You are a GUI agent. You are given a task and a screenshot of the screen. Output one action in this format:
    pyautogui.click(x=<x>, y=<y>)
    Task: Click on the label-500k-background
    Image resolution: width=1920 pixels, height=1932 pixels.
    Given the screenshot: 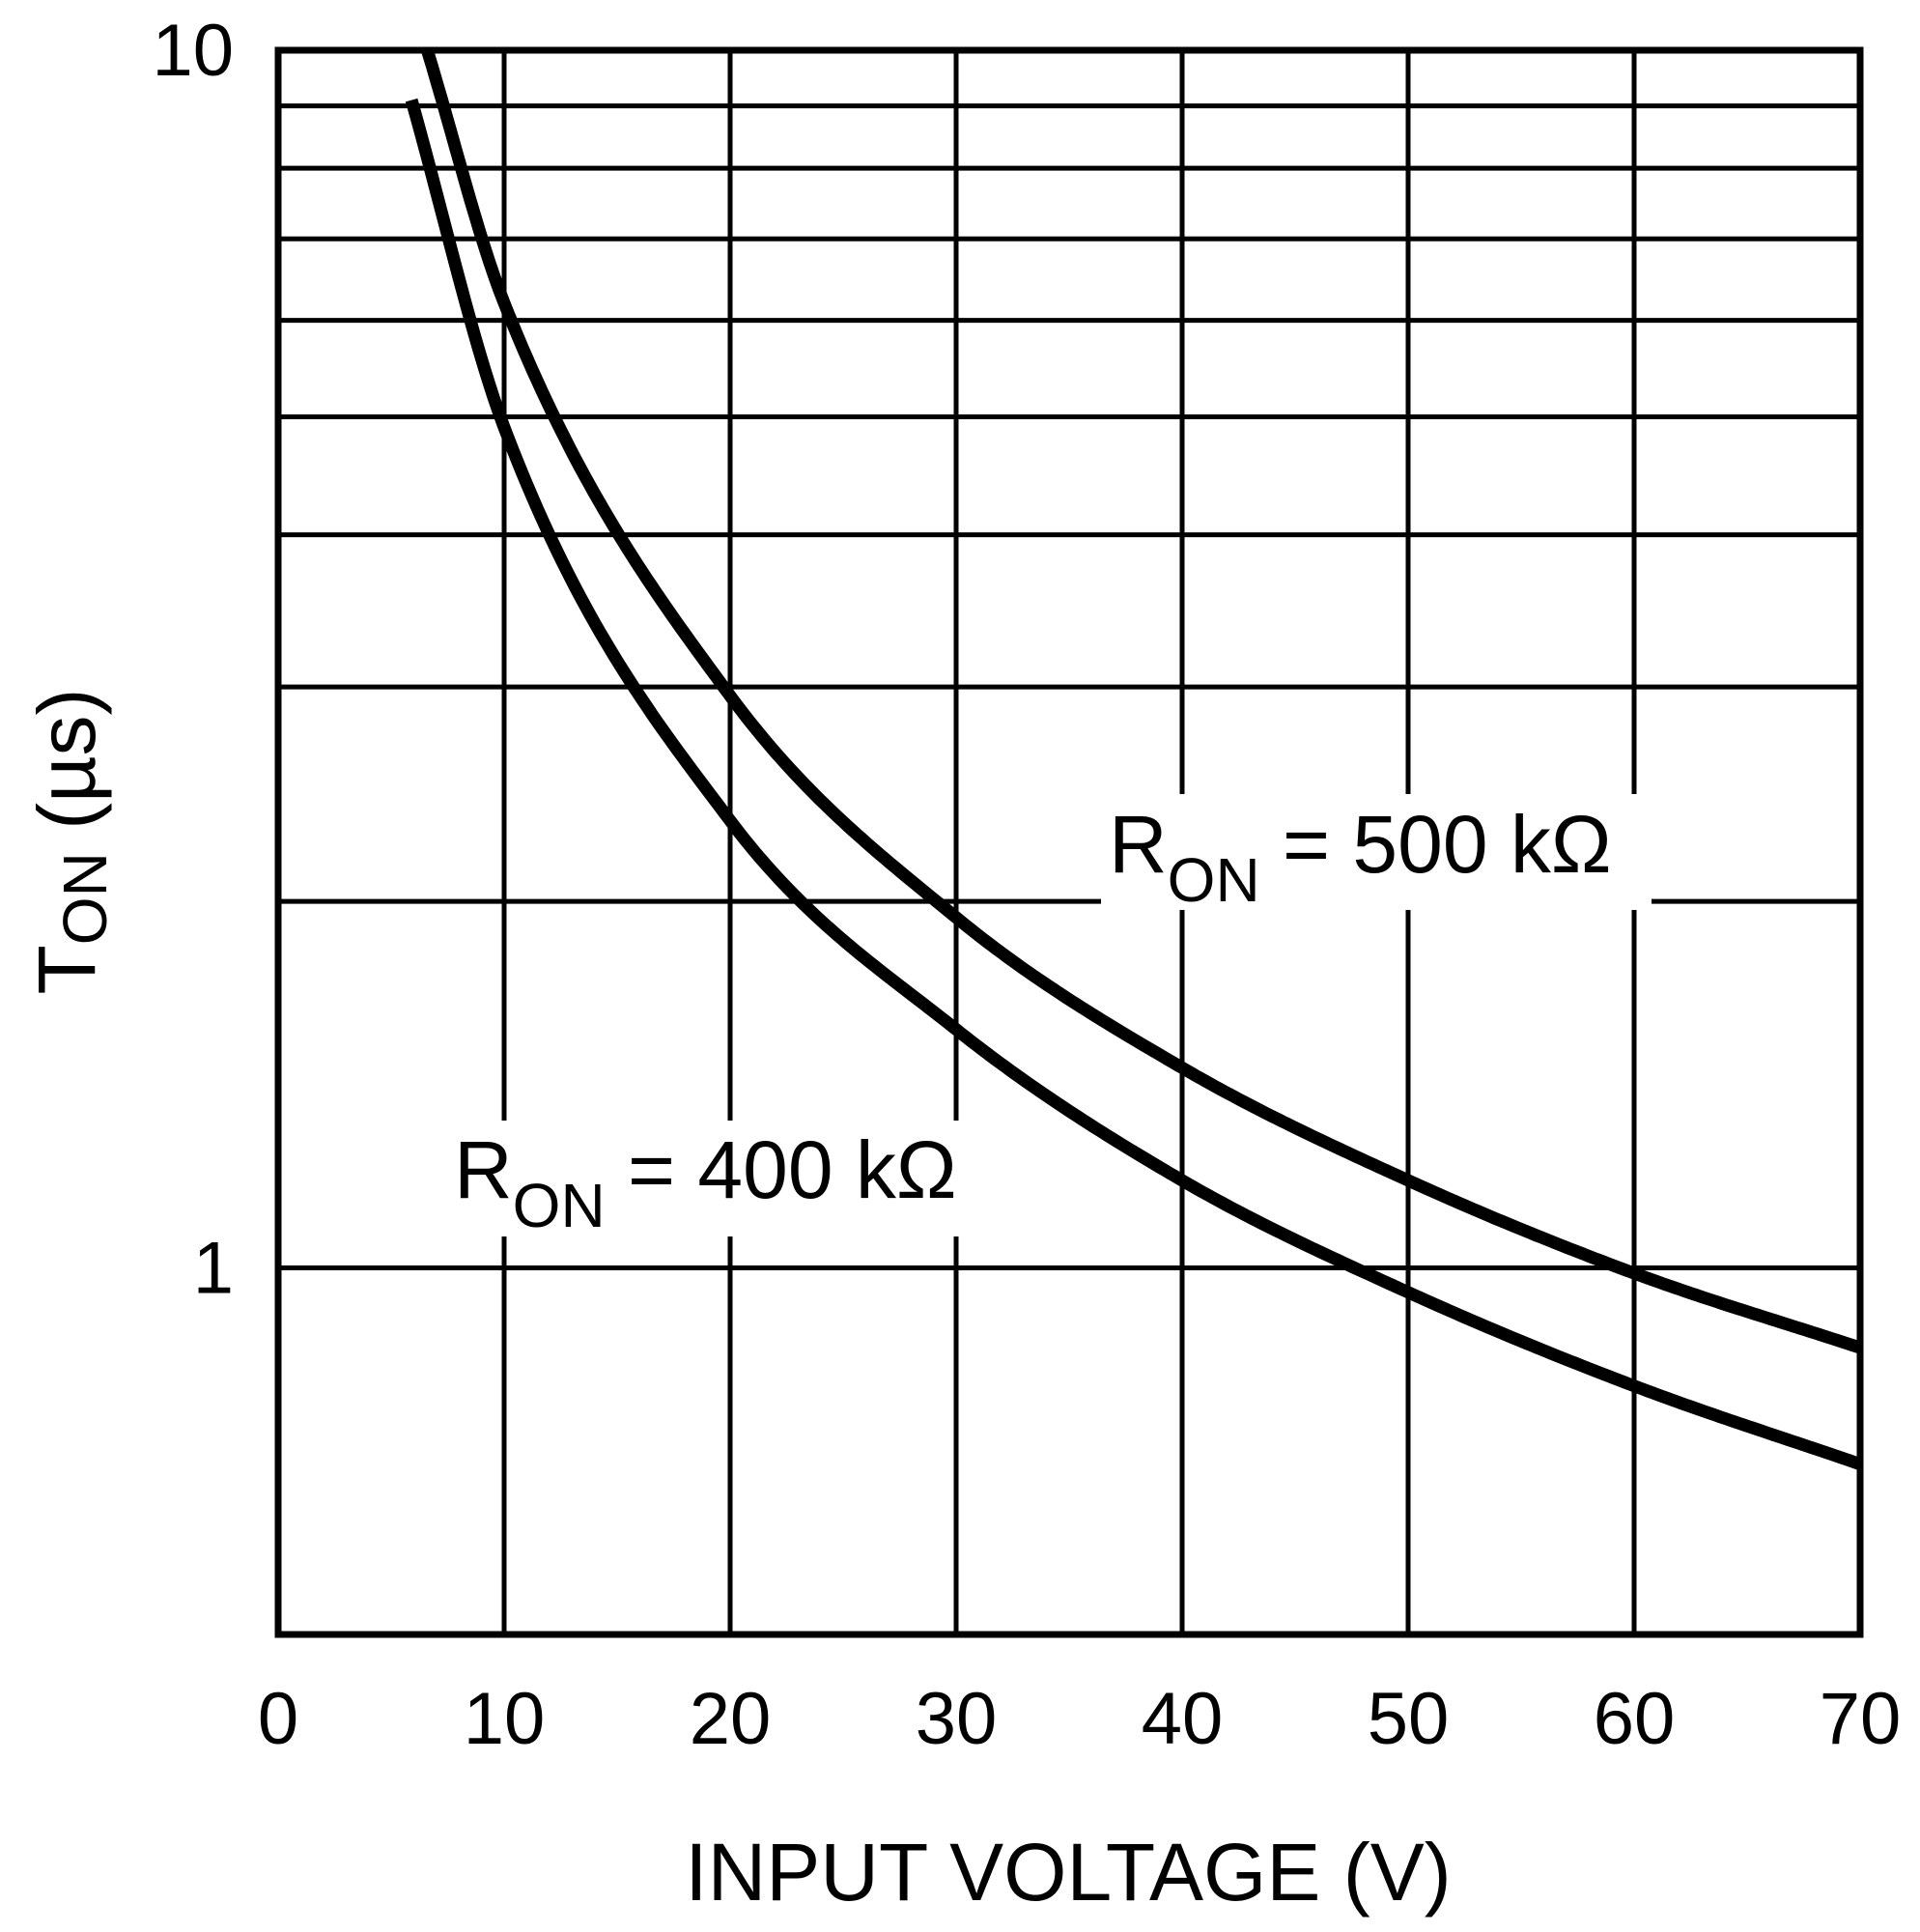 What is the action you would take?
    pyautogui.click(x=1376, y=852)
    